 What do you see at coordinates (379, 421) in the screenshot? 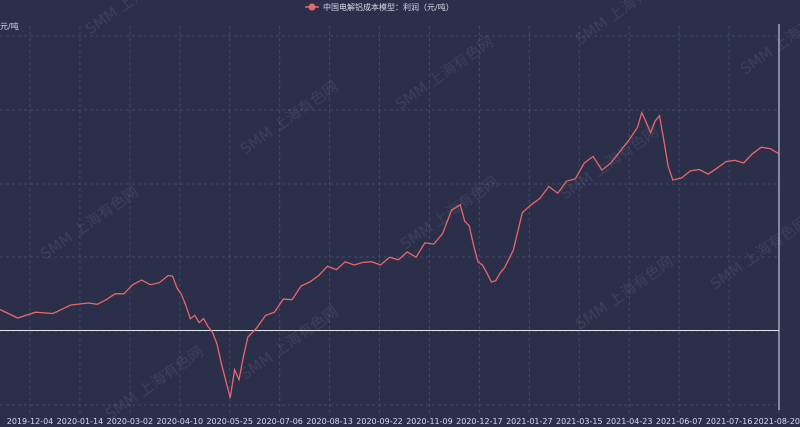
I see `x-tick-label: 2020-09-22` at bounding box center [379, 421].